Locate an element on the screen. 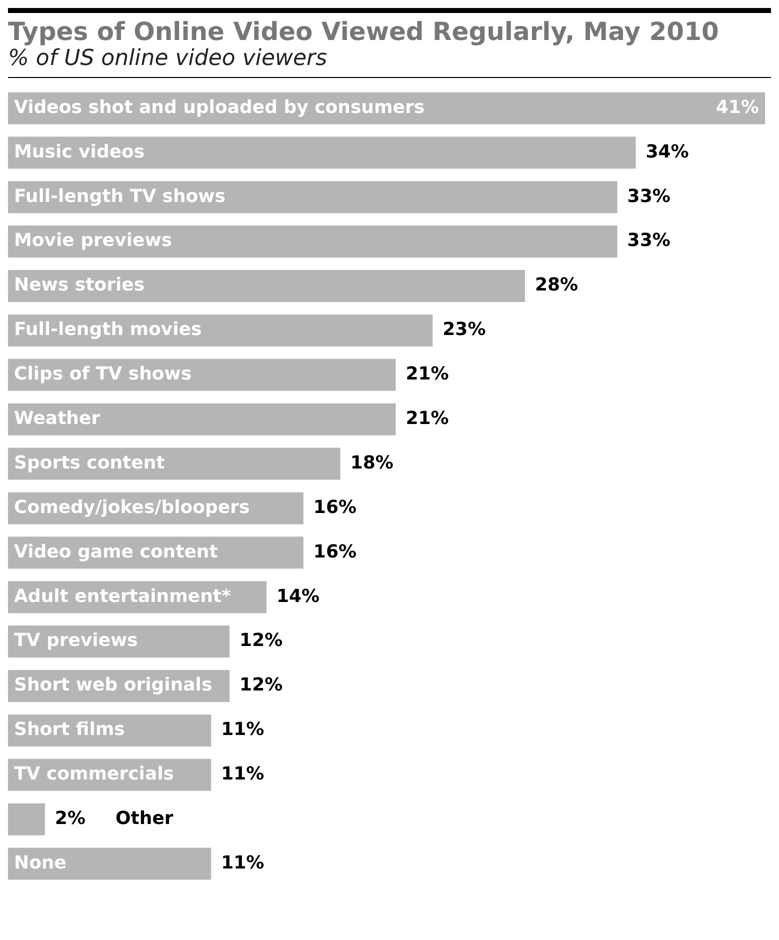  y-tick-label: TV commercials is located at coordinates (94, 774).